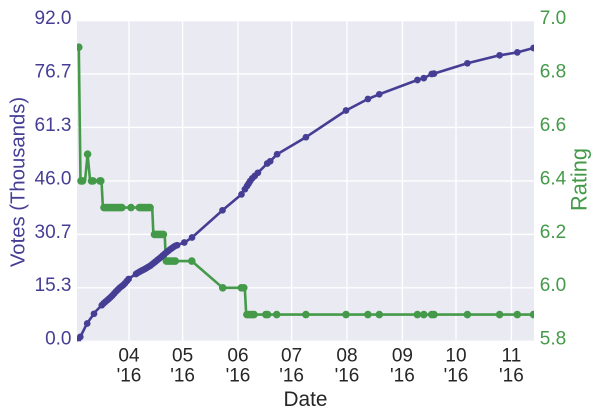 This screenshot has width=600, height=420. I want to click on svg-text: 15.3, so click(53, 285).